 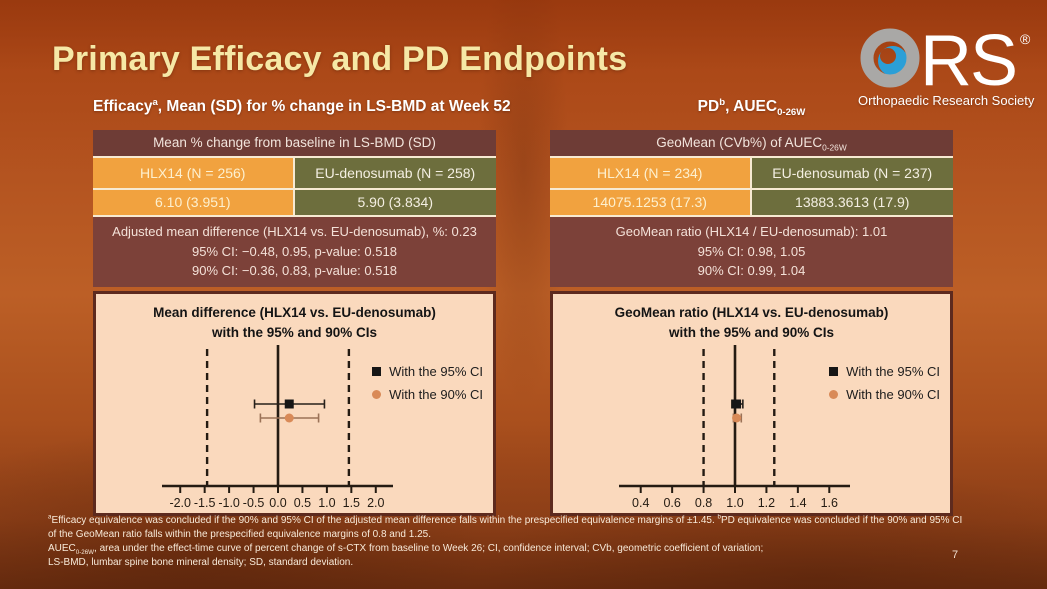 I want to click on x-tick-label: -1.0, so click(x=229, y=503).